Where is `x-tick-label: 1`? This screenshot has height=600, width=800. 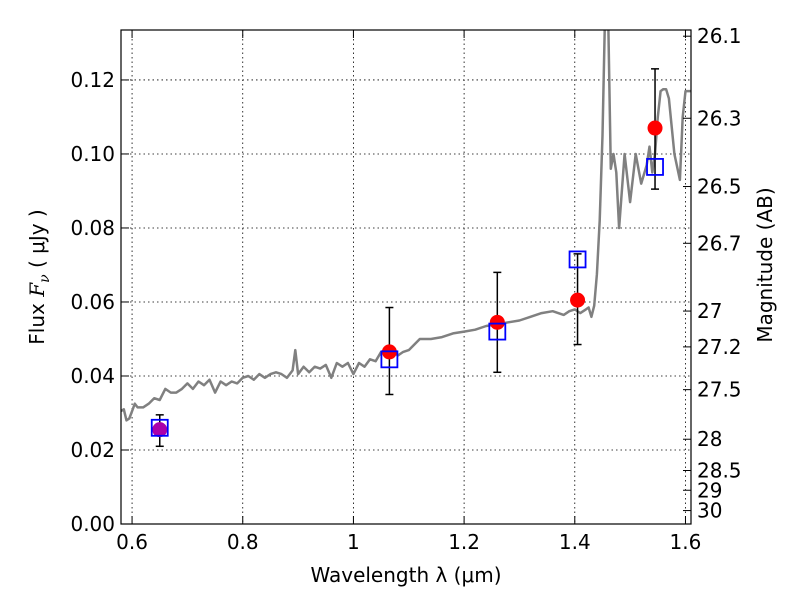
x-tick-label: 1 is located at coordinates (353, 542).